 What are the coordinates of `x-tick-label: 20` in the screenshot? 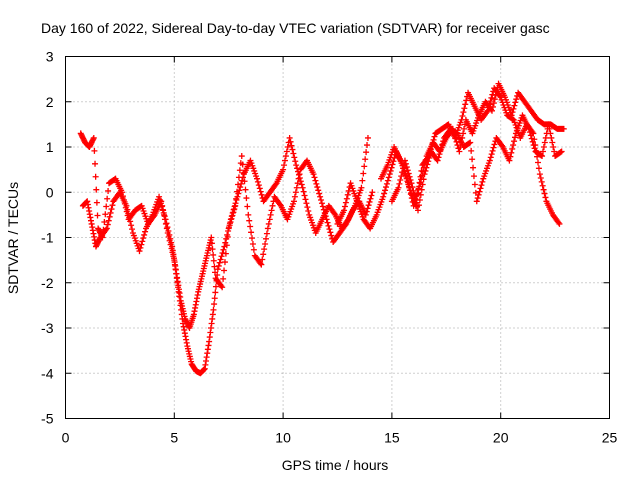 It's located at (501, 438).